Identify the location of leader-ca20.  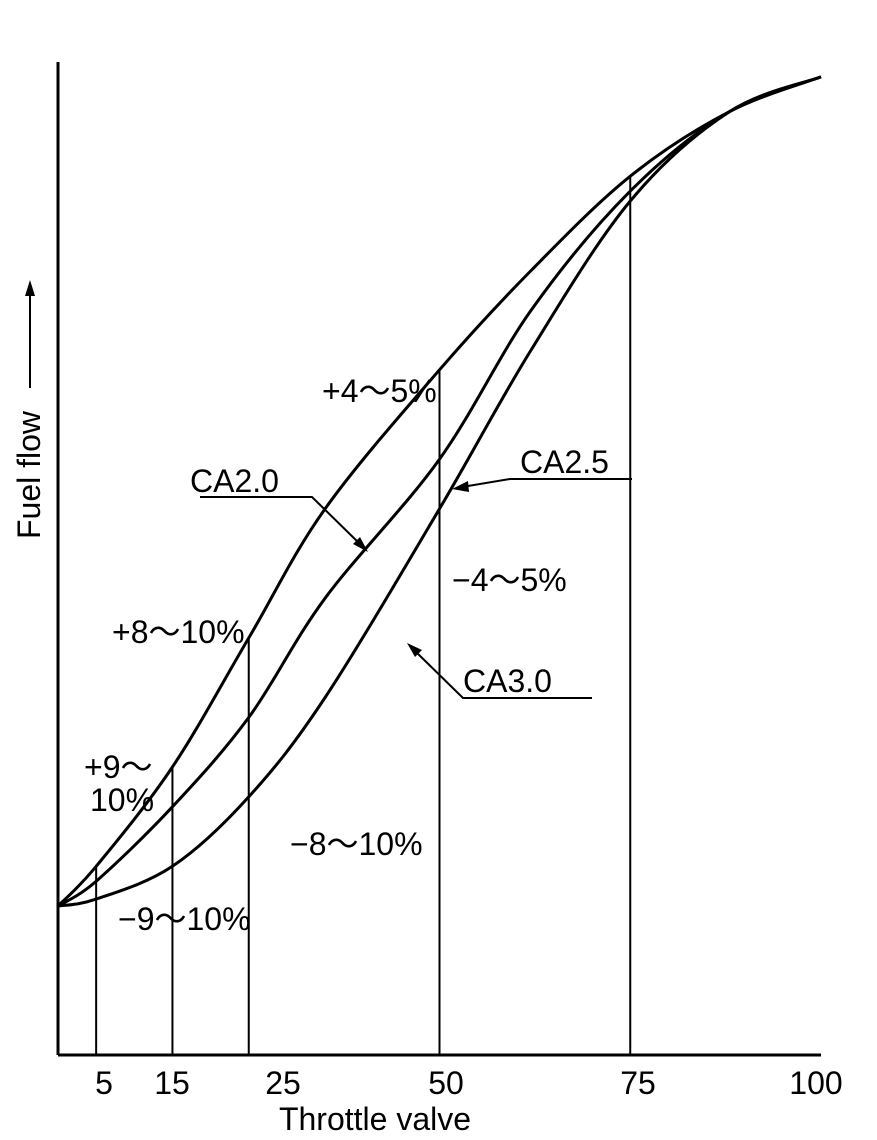
(281, 521).